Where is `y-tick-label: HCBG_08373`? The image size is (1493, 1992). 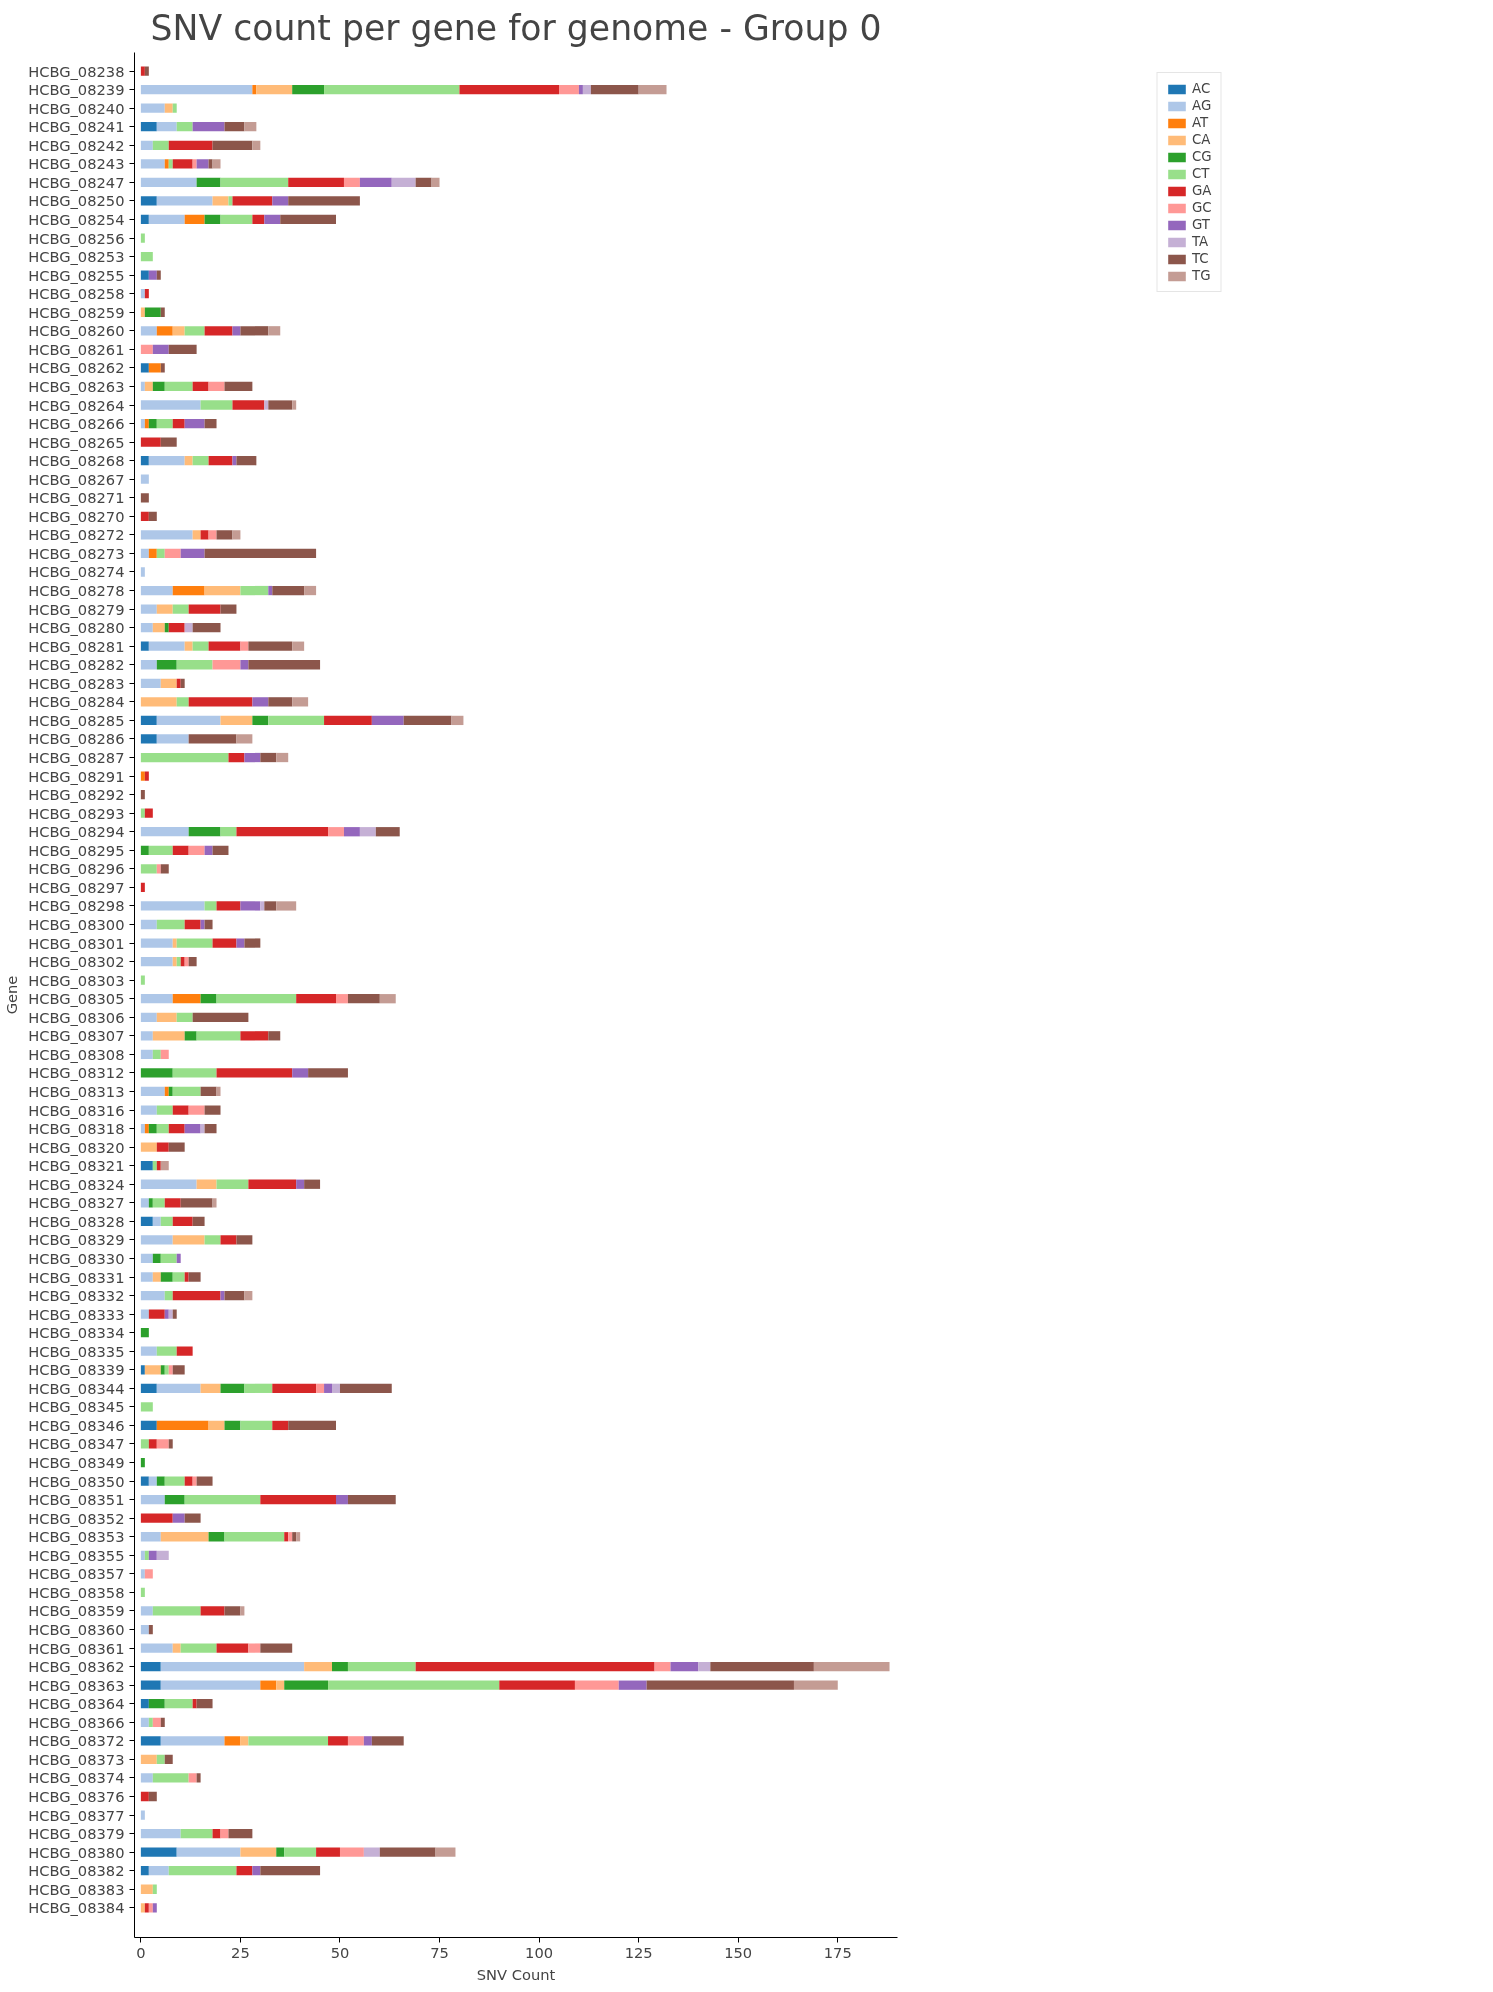
y-tick-label: HCBG_08373 is located at coordinates (76, 1759).